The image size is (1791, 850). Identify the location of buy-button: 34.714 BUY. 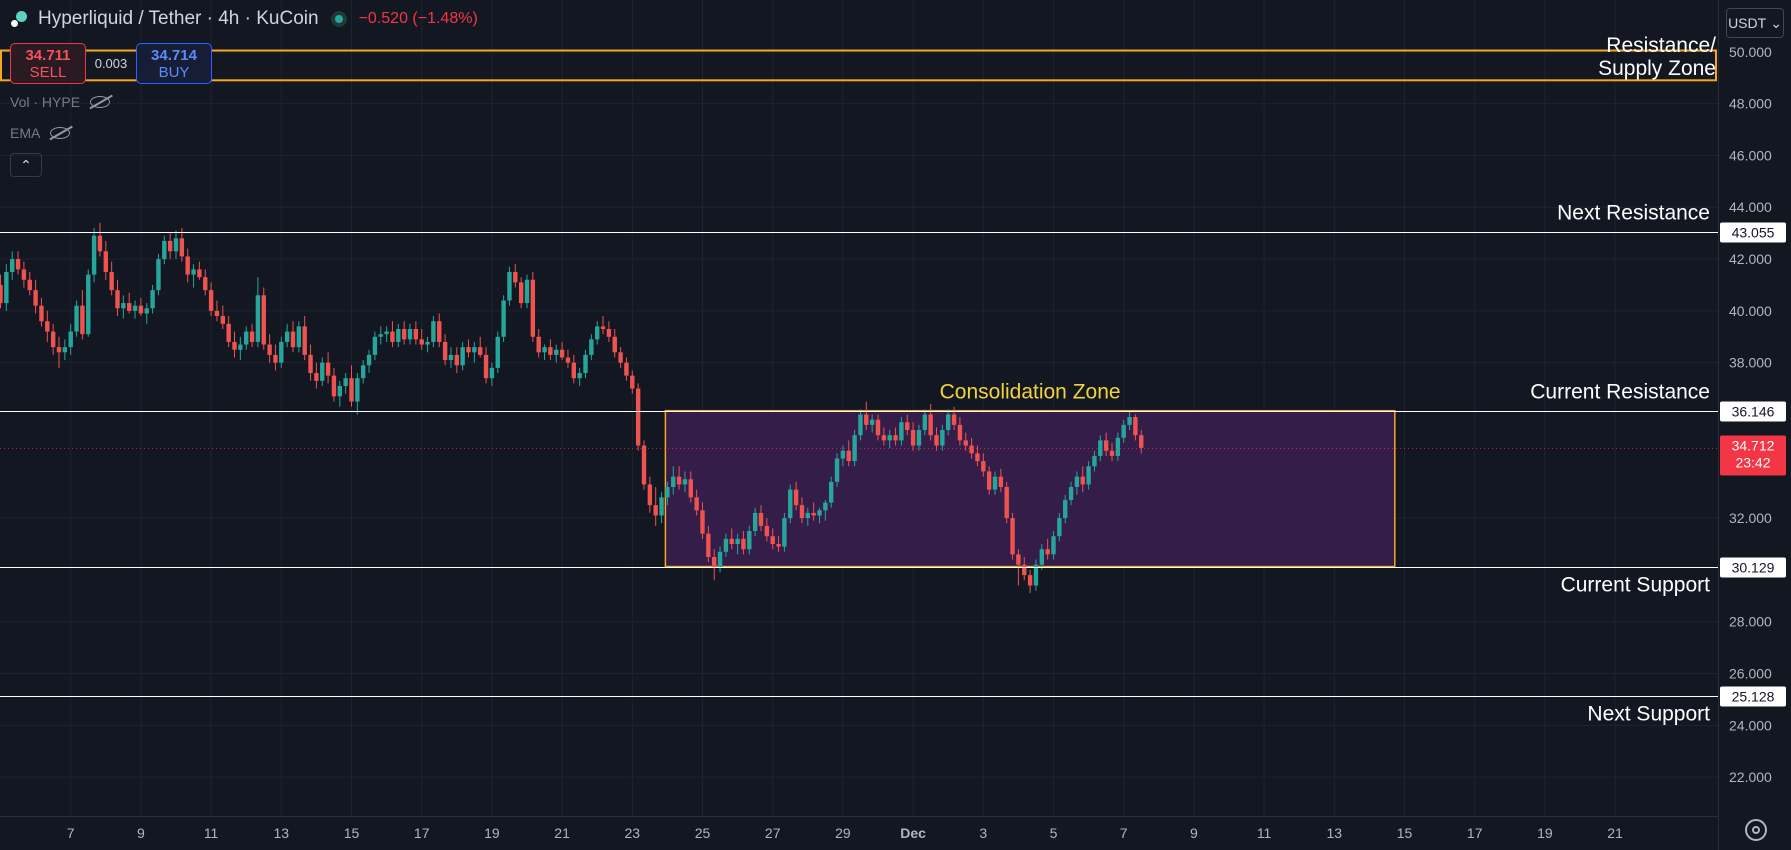
(174, 63).